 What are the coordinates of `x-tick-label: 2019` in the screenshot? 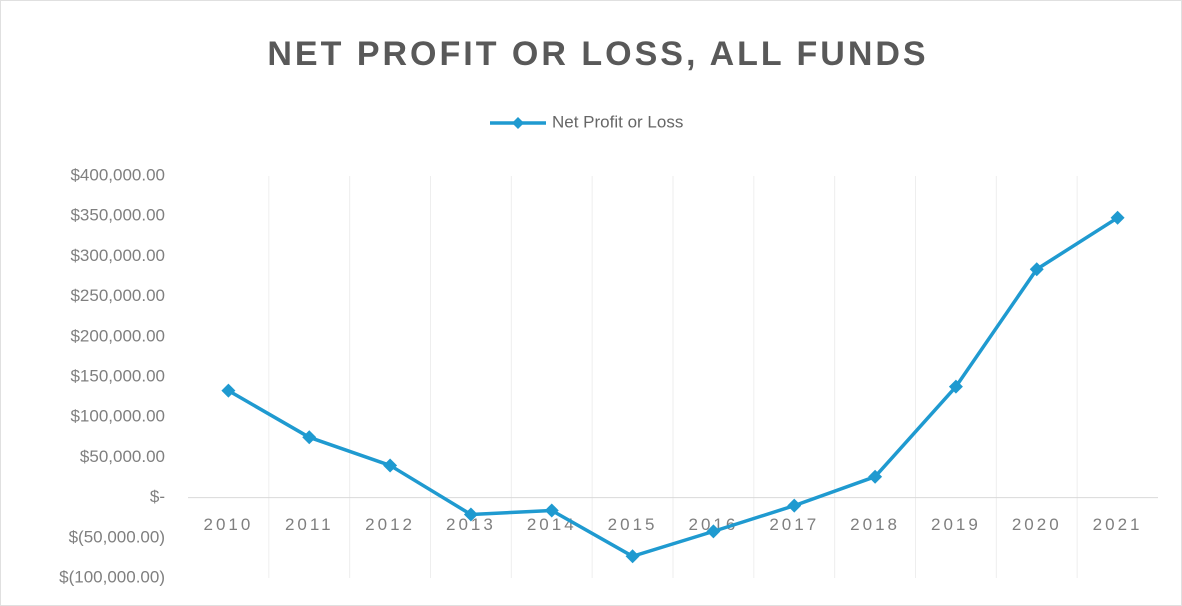 It's located at (956, 524).